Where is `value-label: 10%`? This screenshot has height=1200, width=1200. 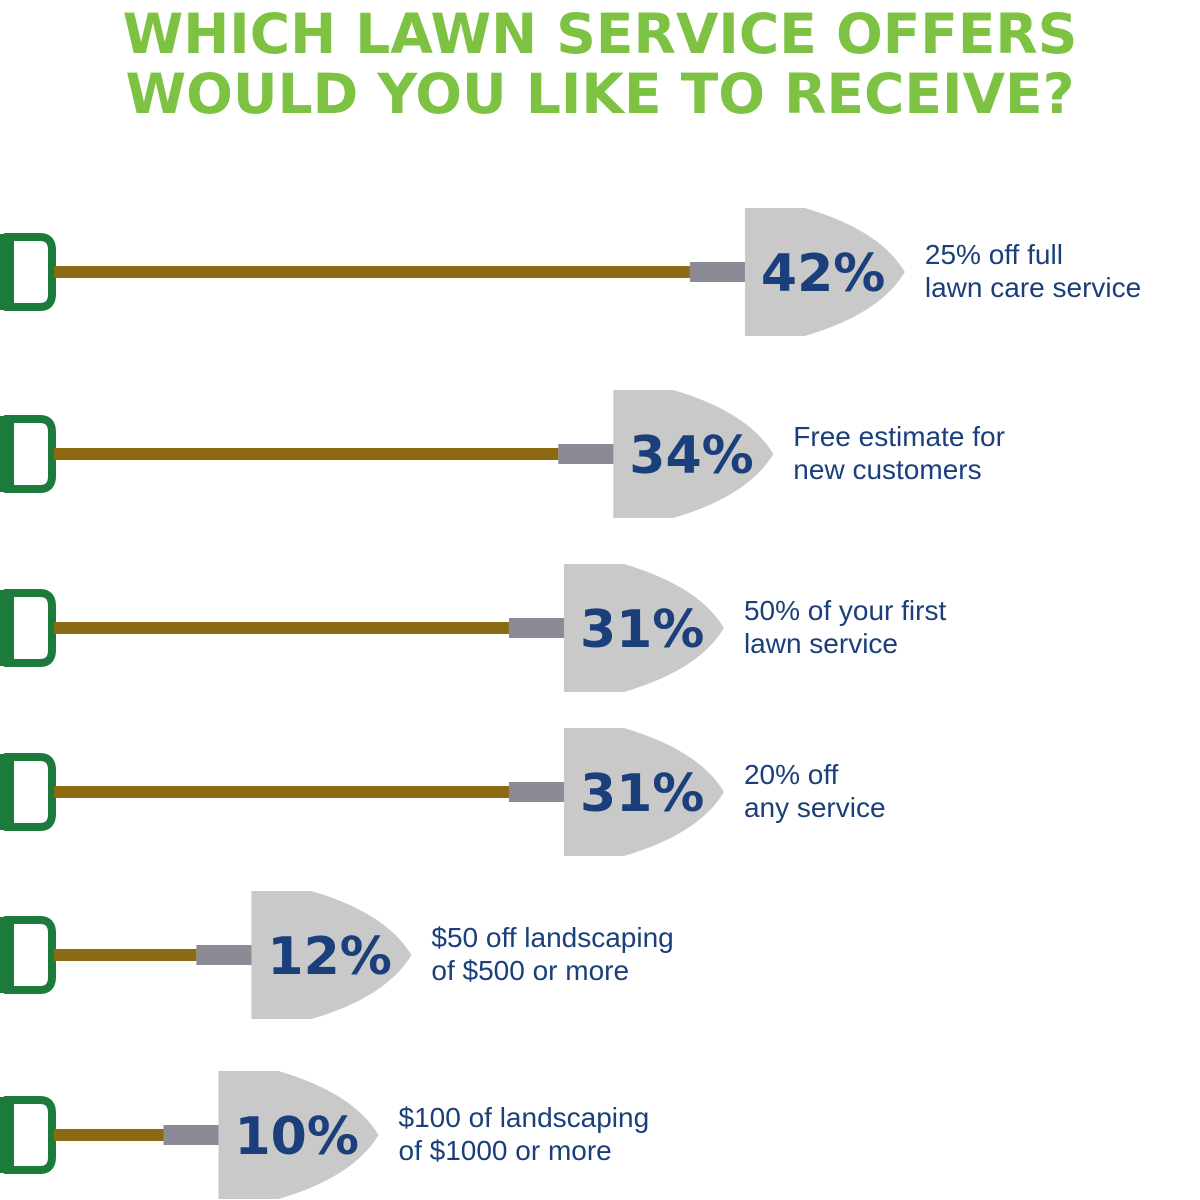
value-label: 10% is located at coordinates (297, 1137).